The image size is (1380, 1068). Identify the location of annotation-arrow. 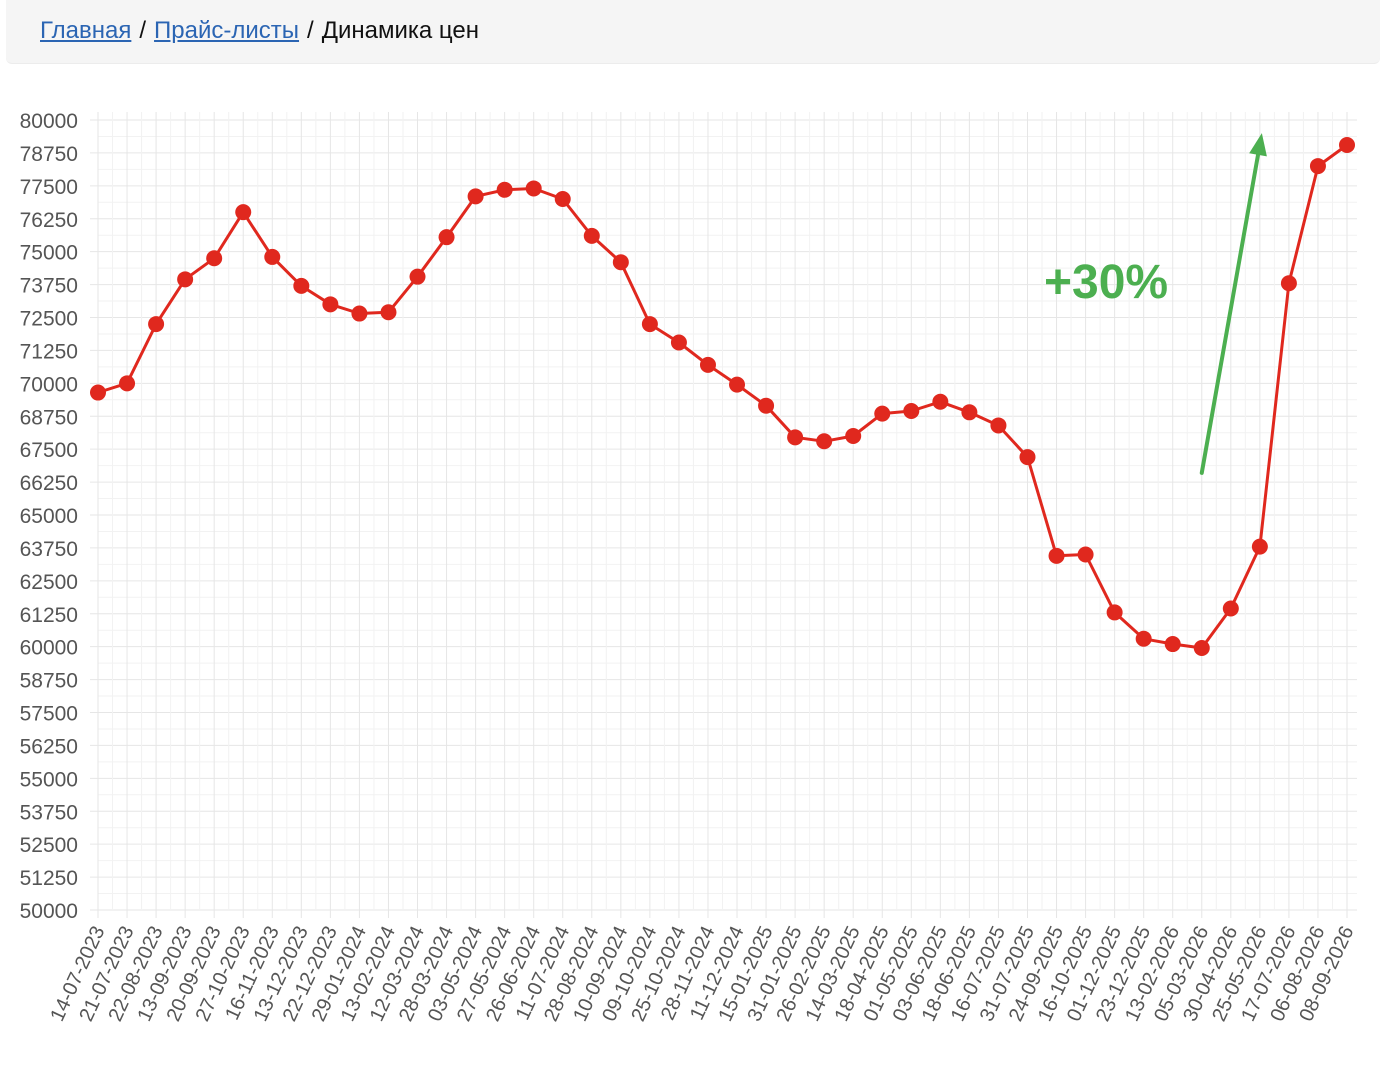
(1230, 313).